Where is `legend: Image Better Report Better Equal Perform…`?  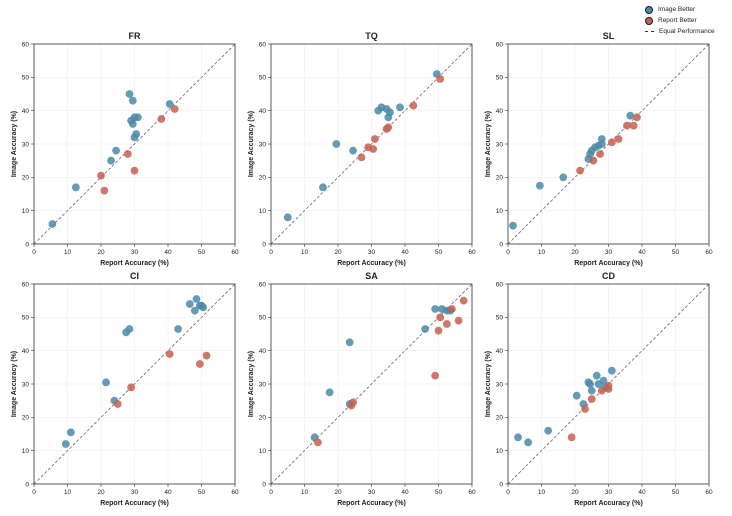 legend: Image Better Report Better Equal Perform… is located at coordinates (686, 21).